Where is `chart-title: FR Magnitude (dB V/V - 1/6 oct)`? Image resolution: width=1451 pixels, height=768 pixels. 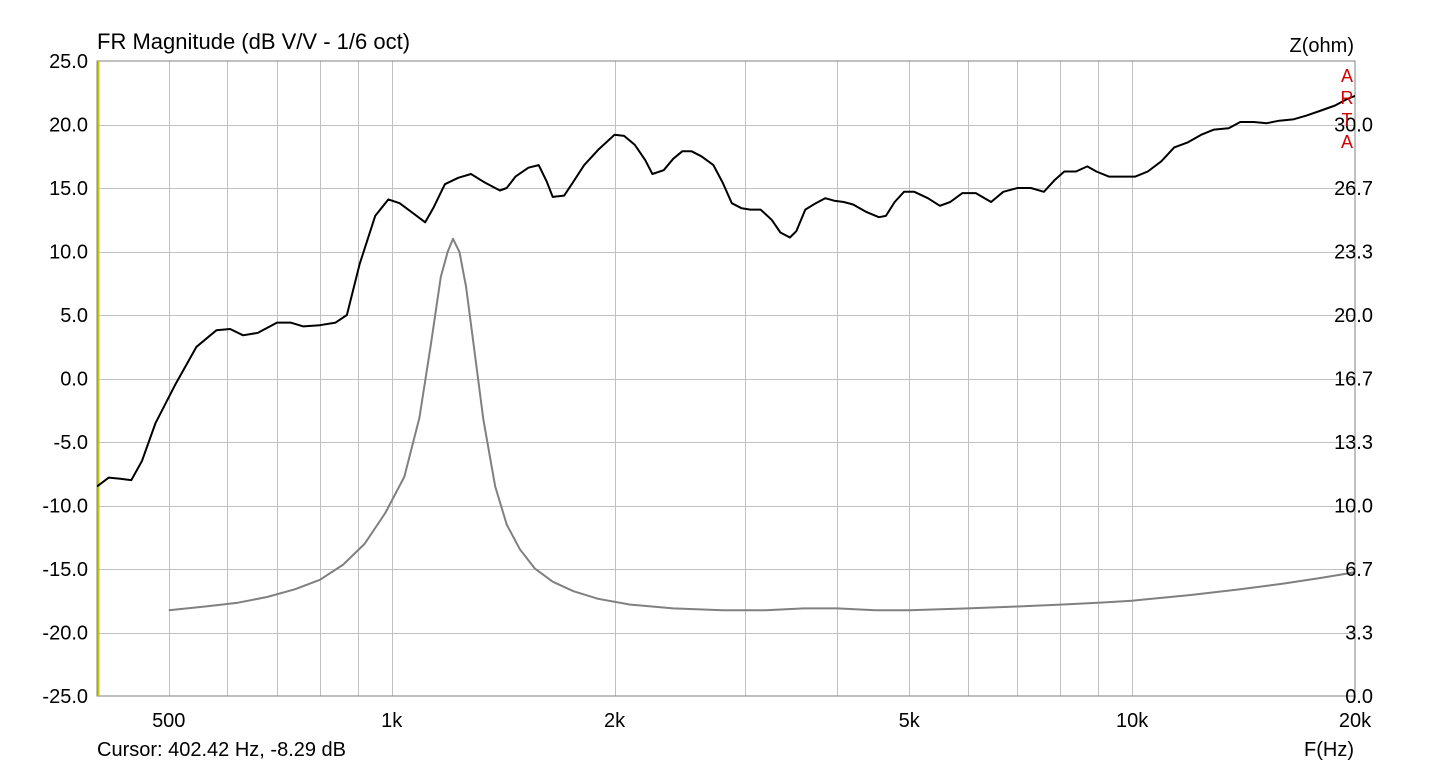
chart-title: FR Magnitude (dB V/V - 1/6 oct) is located at coordinates (253, 41).